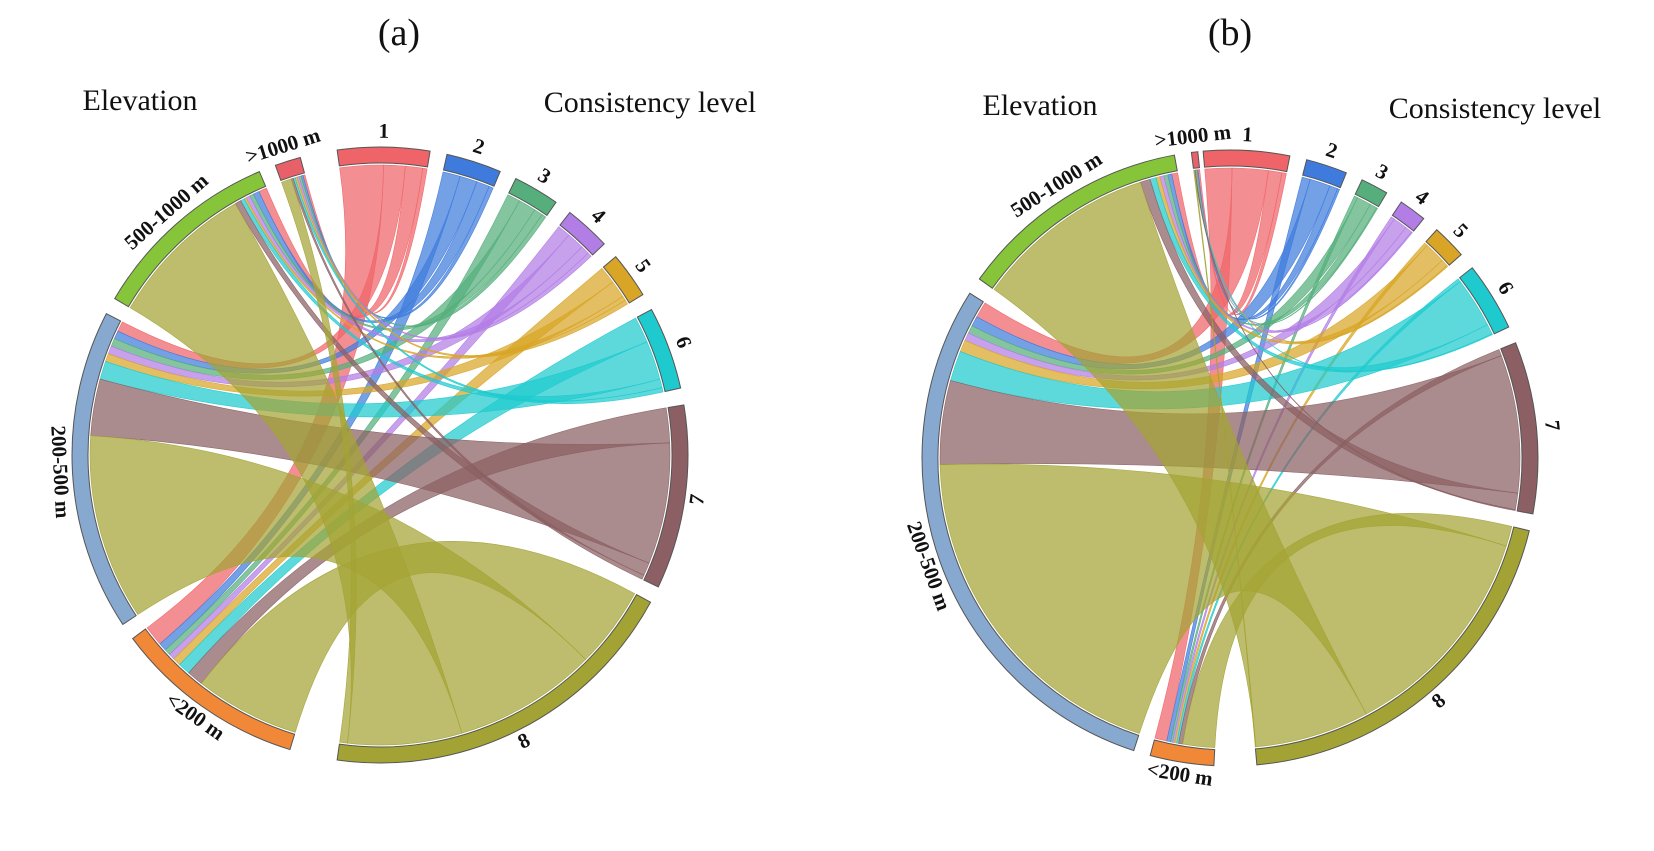 The image size is (1654, 851). Describe the element at coordinates (1332, 150) in the screenshot. I see `level-label-b-2: 2` at that location.